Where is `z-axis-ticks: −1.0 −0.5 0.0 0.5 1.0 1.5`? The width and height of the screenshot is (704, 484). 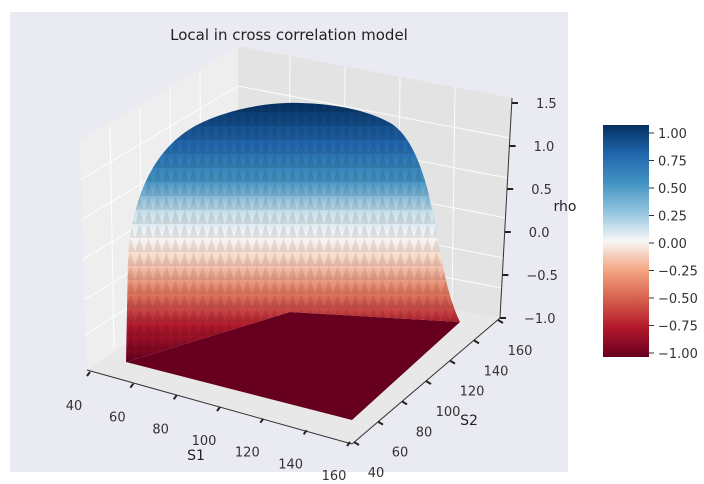
z-axis-ticks: −1.0 −0.5 0.0 0.5 1.0 1.5 is located at coordinates (529, 212).